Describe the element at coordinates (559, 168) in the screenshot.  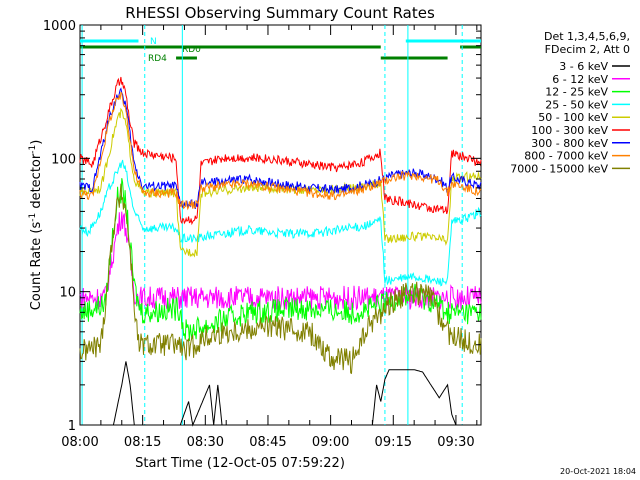
I see `legend-label-9: 7000 - 15000 keV` at that location.